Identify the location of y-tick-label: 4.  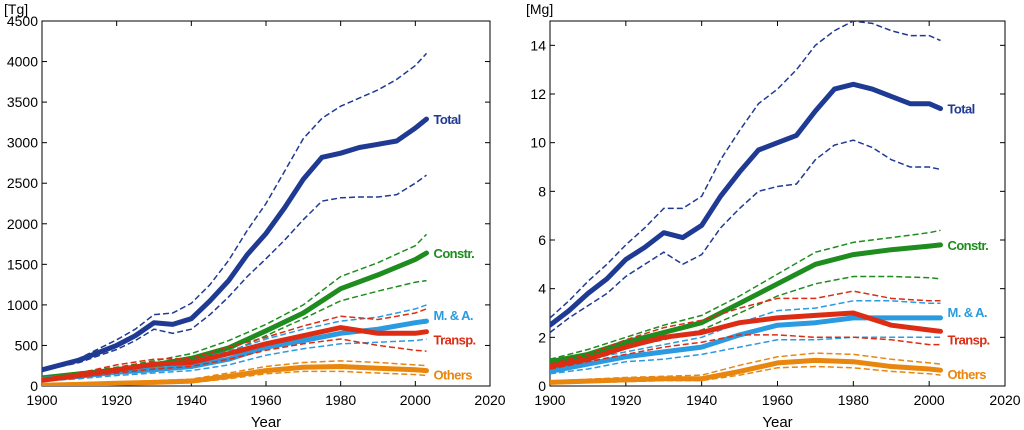
(542, 289).